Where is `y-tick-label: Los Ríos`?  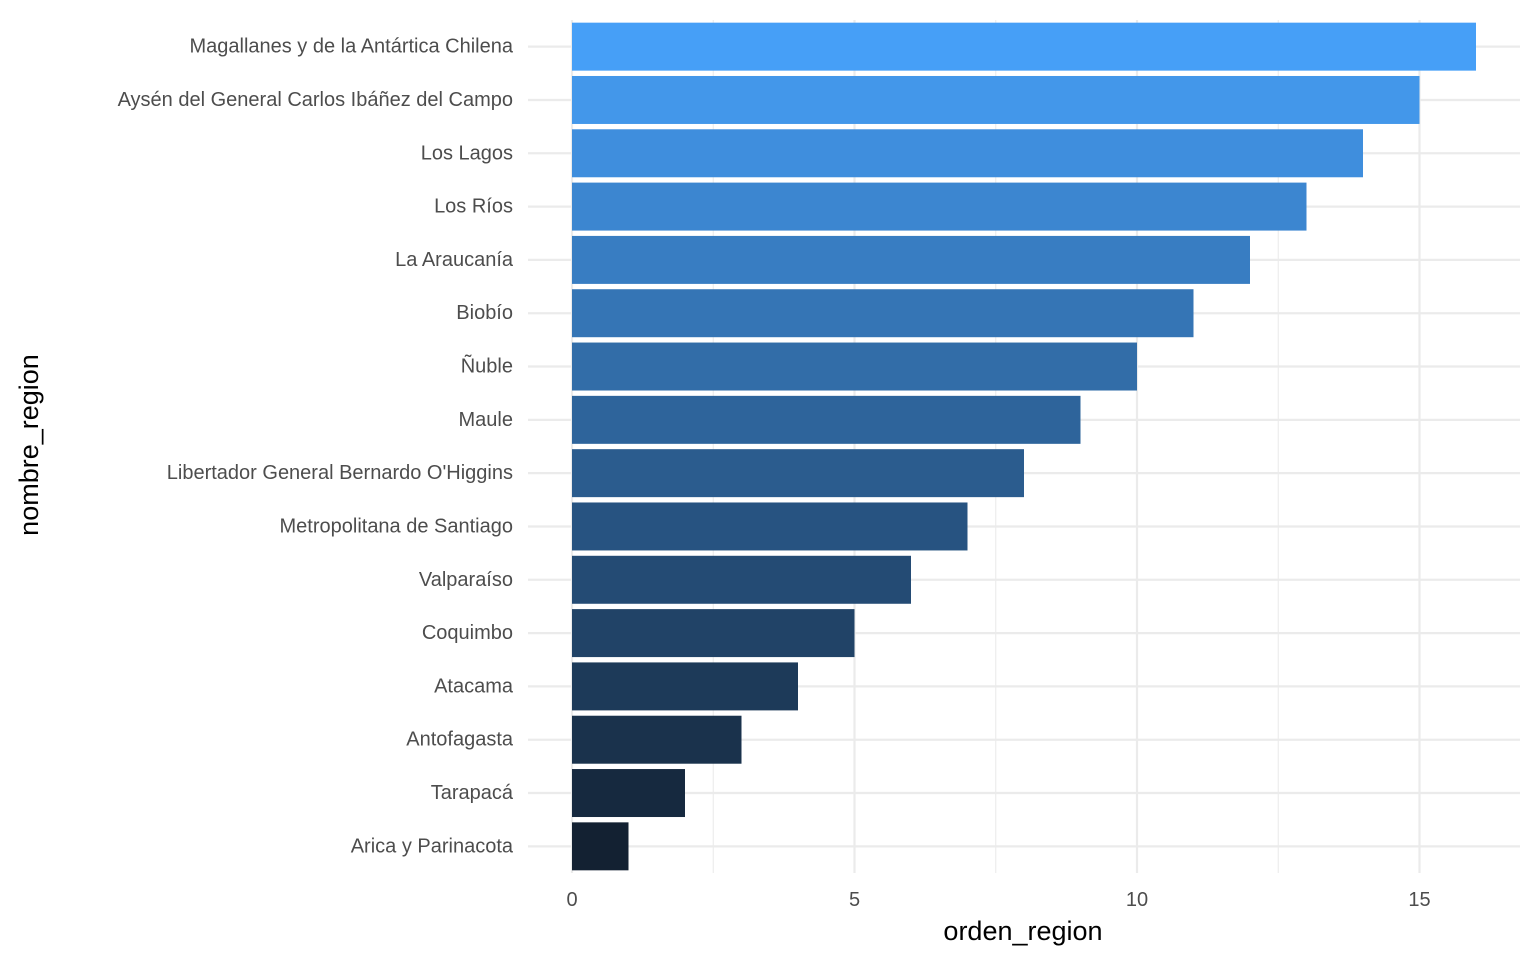 y-tick-label: Los Ríos is located at coordinates (473, 207).